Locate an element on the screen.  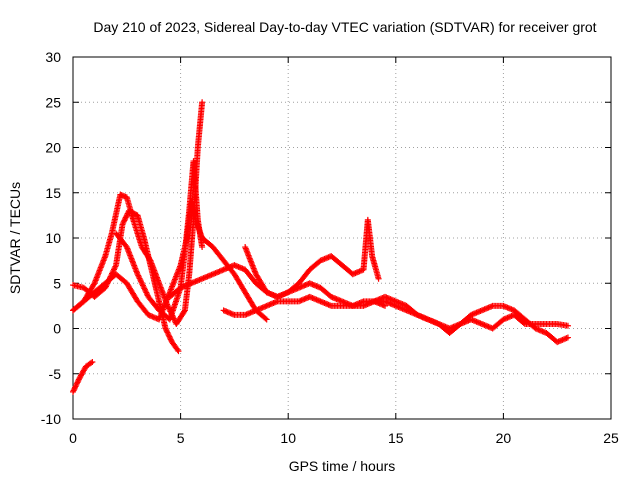
y-tick-label: 25 is located at coordinates (53, 102).